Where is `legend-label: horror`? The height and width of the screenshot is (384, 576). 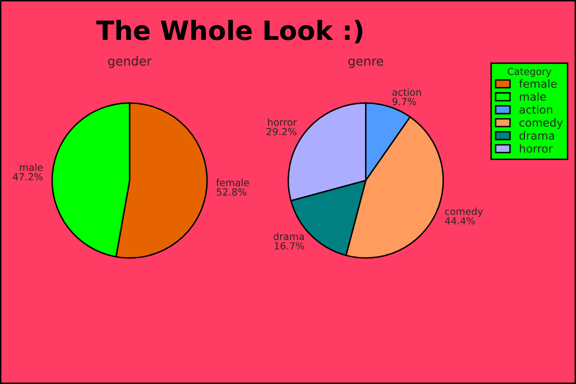
legend-label: horror is located at coordinates (536, 148).